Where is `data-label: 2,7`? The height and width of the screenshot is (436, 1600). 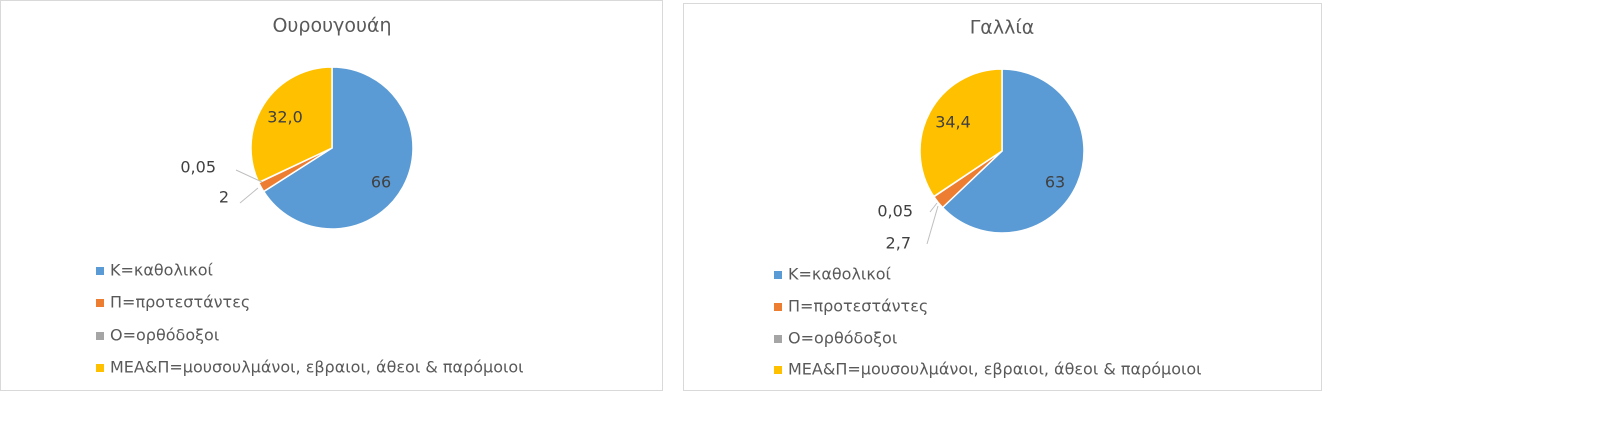
data-label: 2,7 is located at coordinates (898, 243).